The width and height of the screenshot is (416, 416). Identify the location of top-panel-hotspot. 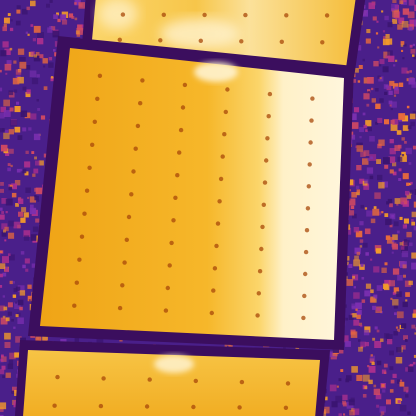
(200, 34).